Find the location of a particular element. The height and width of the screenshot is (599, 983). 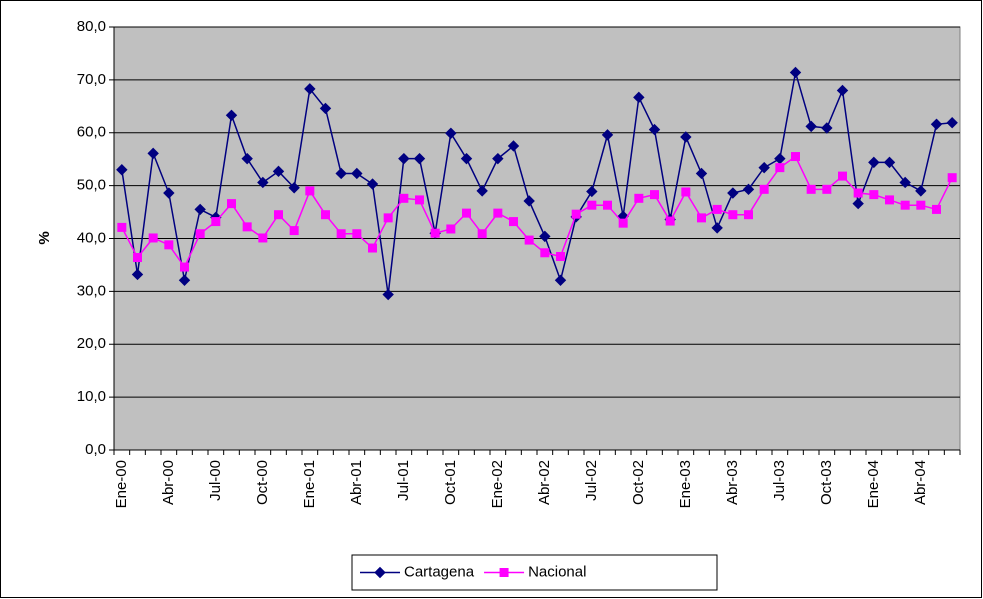

x-tick-label: Abr-03 is located at coordinates (732, 482).